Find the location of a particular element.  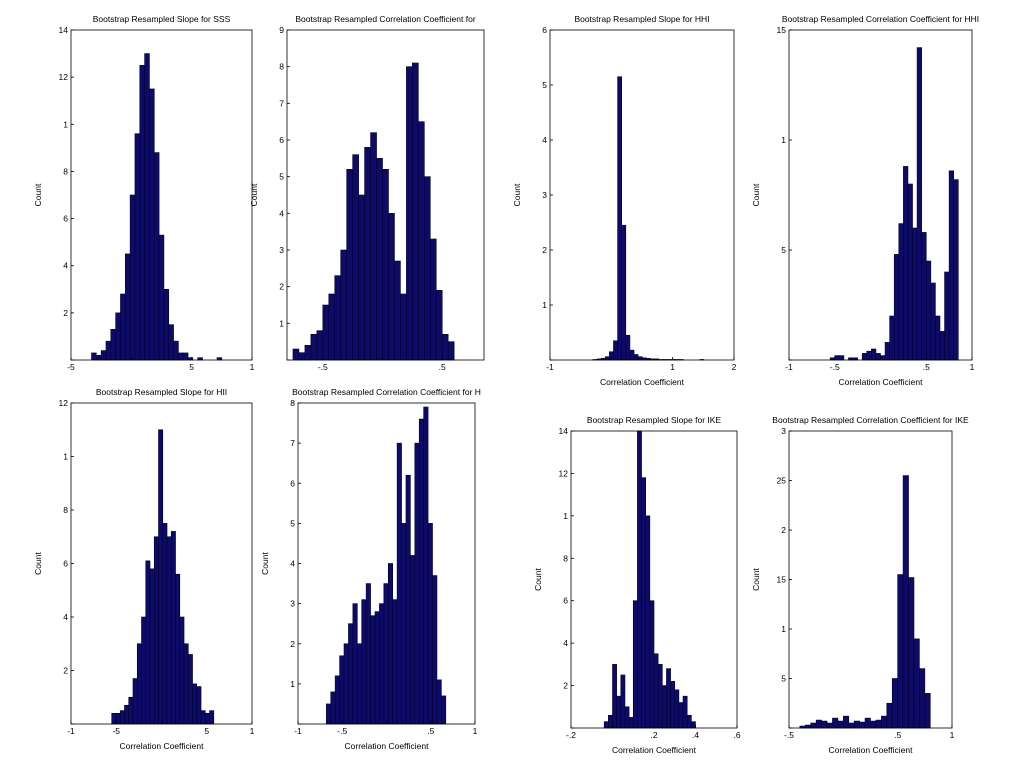

chart-4-ytick-label: 1 is located at coordinates (783, 140).